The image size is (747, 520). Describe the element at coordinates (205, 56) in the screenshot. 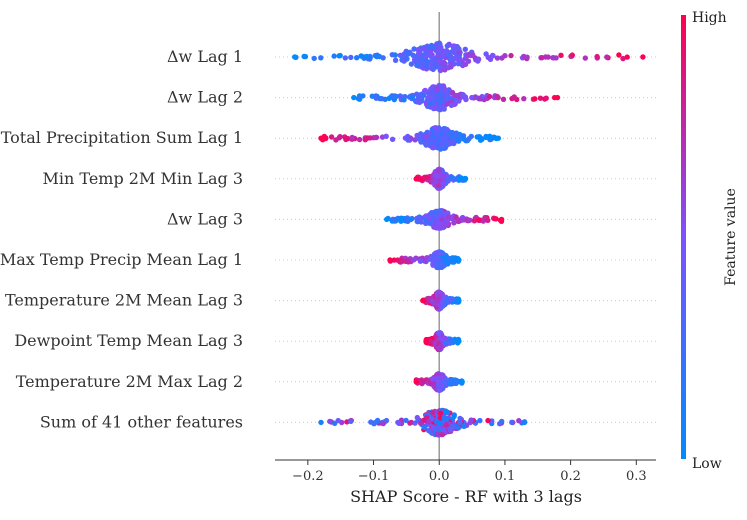

I see `feature-label: Δw Lag 1` at that location.